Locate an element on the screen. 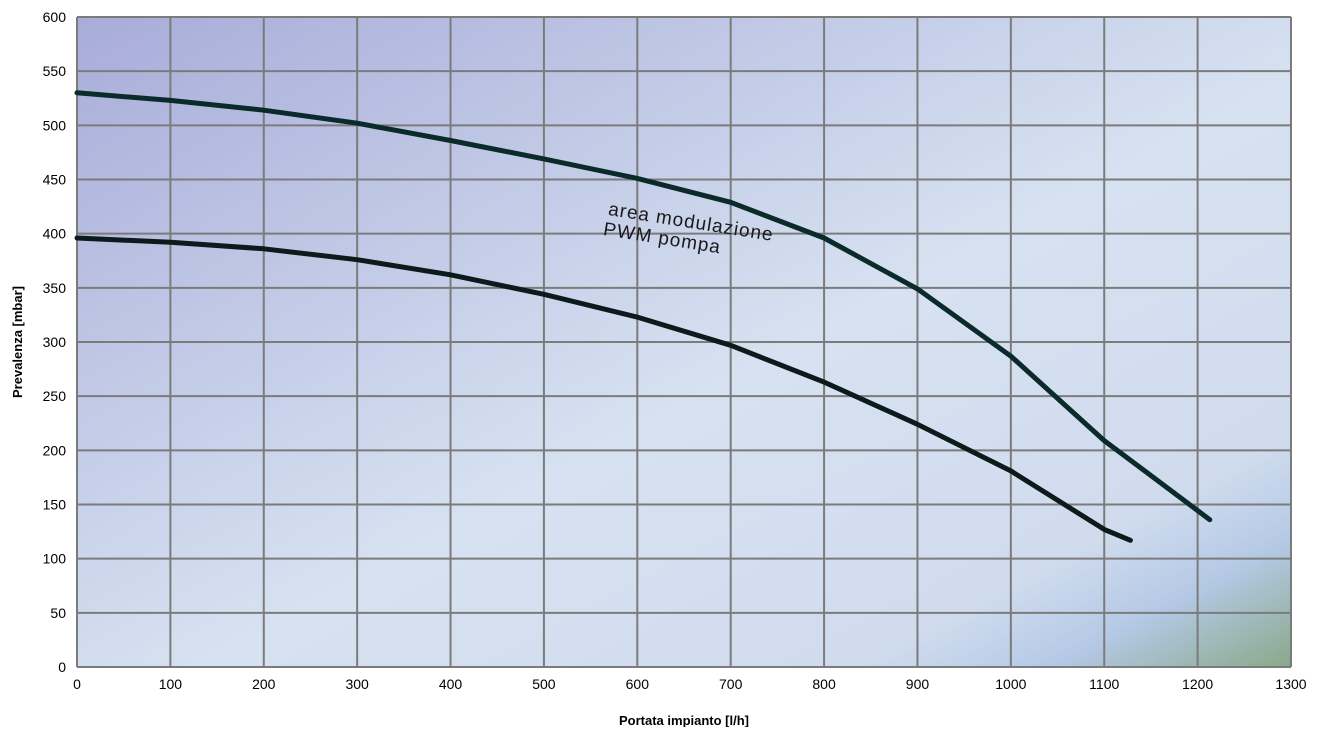 The width and height of the screenshot is (1329, 732). x-tick-label: 1000 is located at coordinates (1010, 684).